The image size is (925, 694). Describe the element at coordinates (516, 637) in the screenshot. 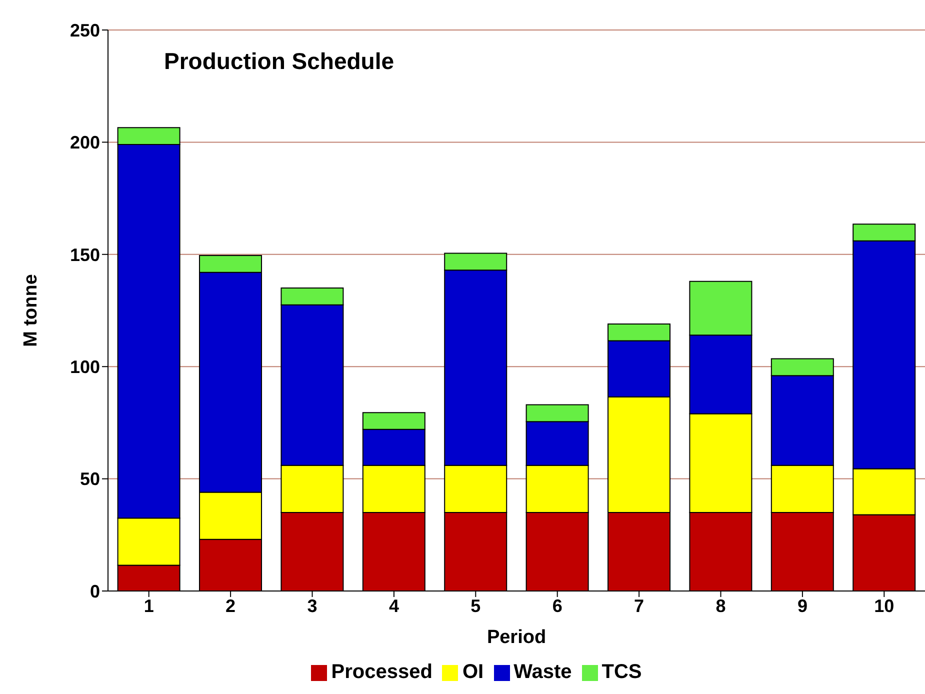

I see `x-axis-title: Period` at that location.